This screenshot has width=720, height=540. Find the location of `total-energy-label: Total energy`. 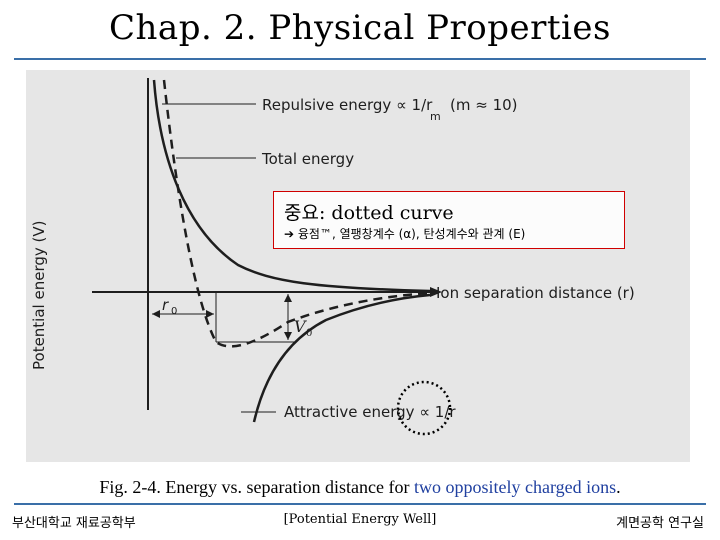

total-energy-label: Total energy is located at coordinates (307, 159).